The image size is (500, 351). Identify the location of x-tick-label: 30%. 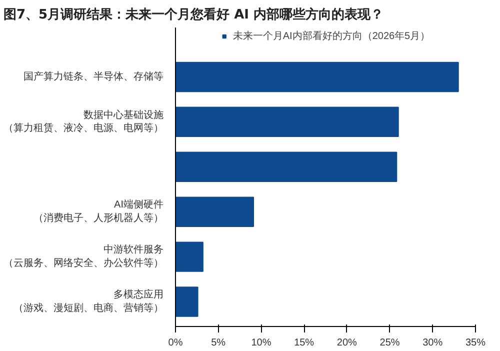
(432, 343).